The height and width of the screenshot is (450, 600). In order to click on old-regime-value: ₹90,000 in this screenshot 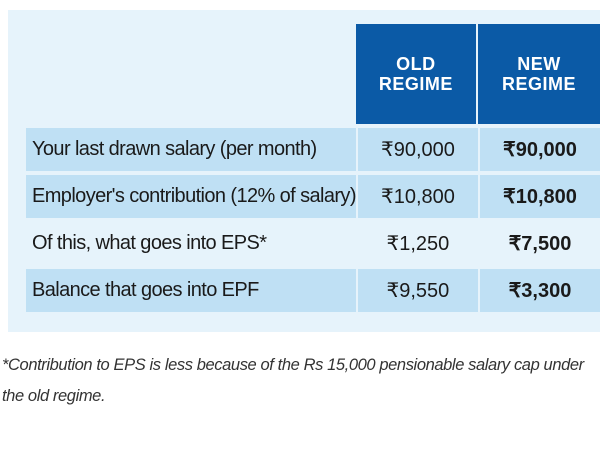, I will do `click(416, 147)`.